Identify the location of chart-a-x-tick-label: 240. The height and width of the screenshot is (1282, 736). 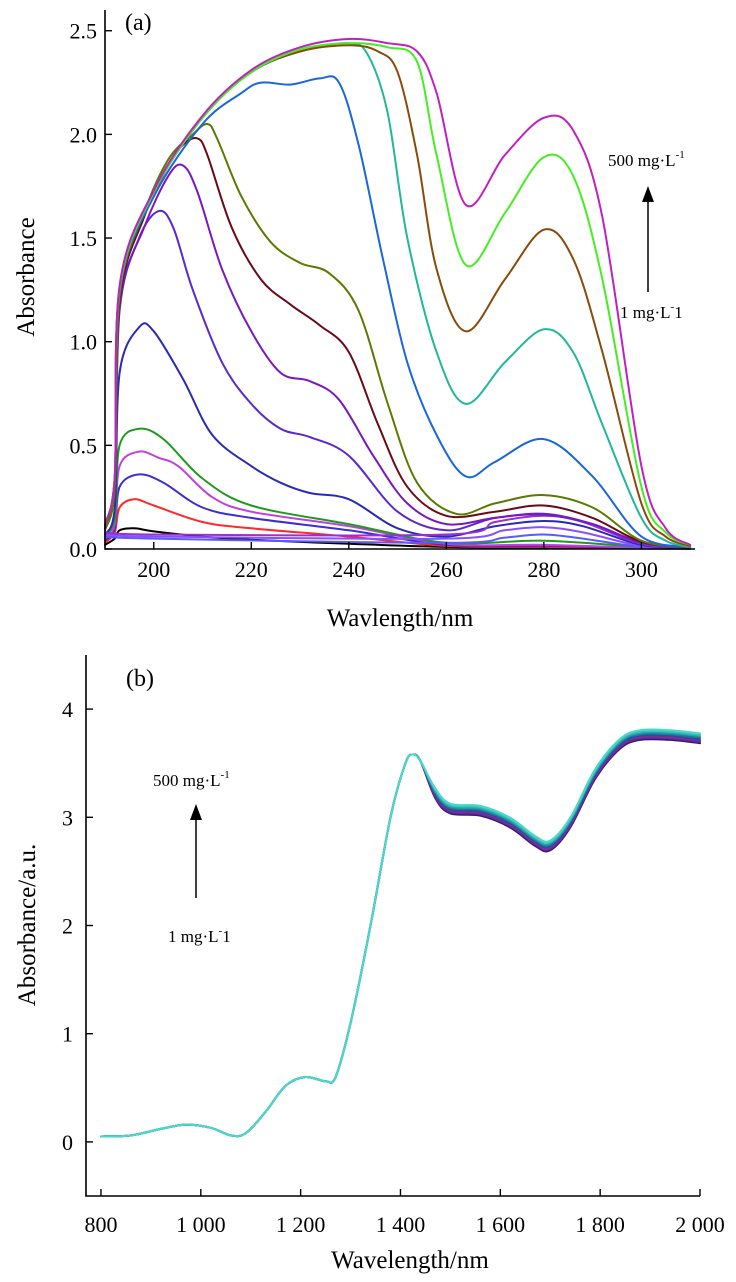
(348, 569).